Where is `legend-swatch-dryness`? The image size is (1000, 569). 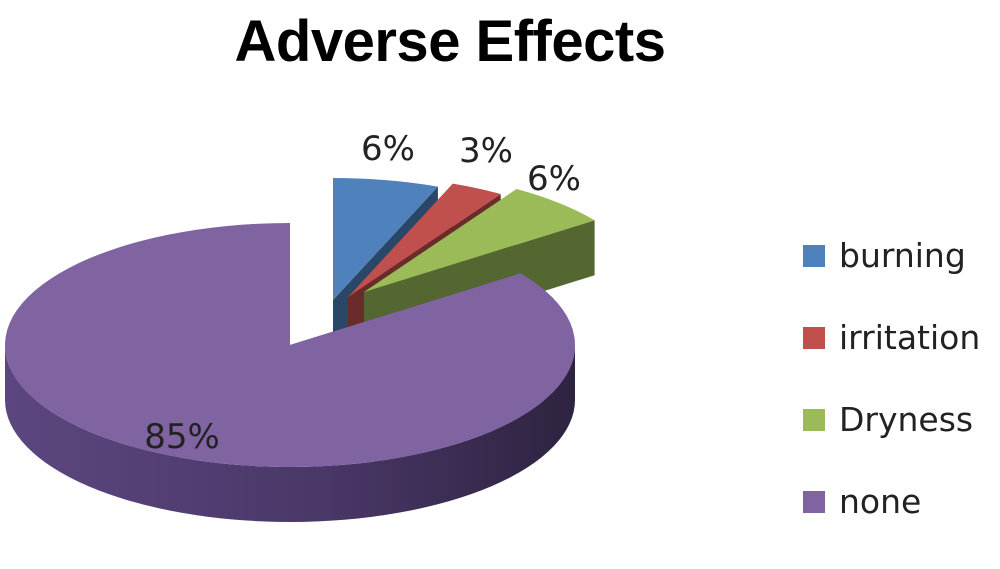 legend-swatch-dryness is located at coordinates (814, 420).